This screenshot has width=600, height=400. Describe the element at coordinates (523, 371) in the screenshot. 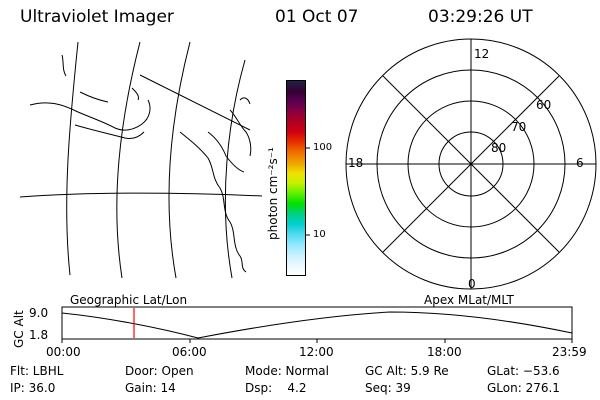

I see `status-glat: GLat: −53.6` at that location.